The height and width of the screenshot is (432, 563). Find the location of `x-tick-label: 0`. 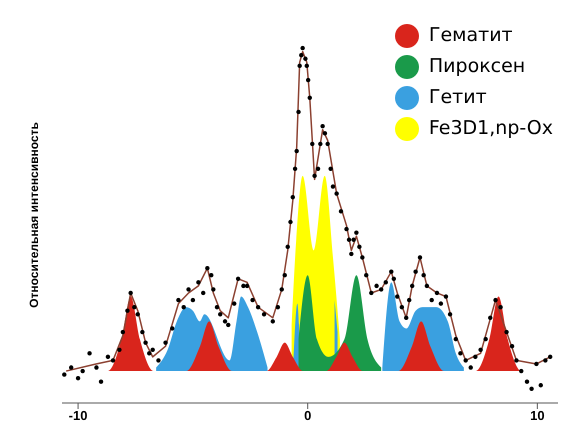

x-tick-label: 0 is located at coordinates (308, 416).